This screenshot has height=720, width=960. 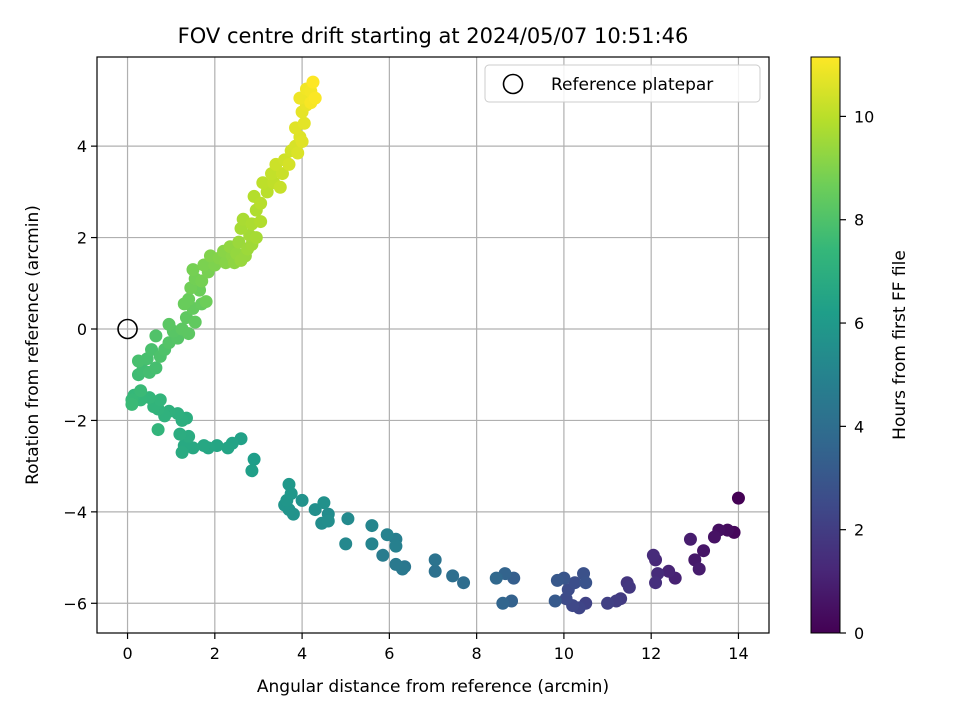 What do you see at coordinates (82, 238) in the screenshot?
I see `y-tick-label: 2` at bounding box center [82, 238].